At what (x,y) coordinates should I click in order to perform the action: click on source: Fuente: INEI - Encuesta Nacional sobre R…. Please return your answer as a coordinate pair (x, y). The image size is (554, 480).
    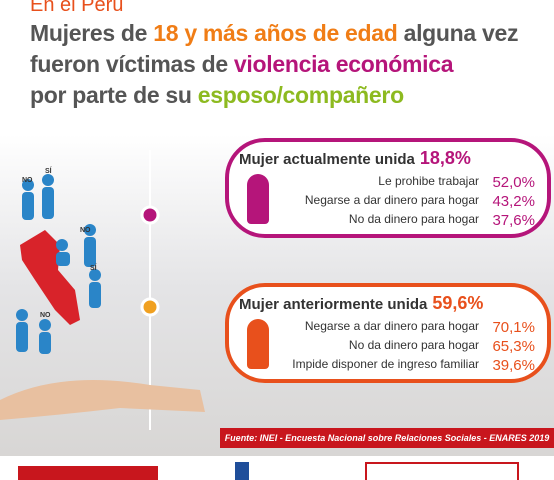
    Looking at the image, I should click on (387, 438).